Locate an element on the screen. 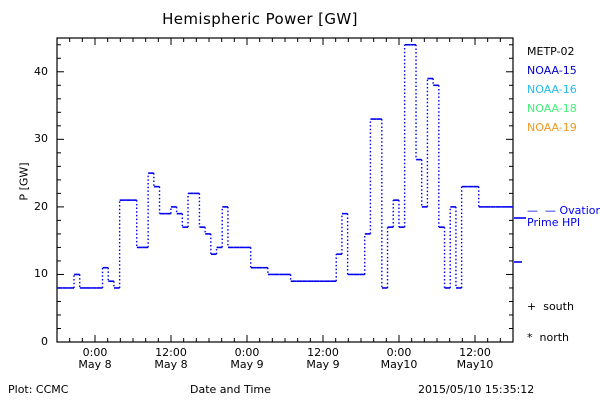  legend-item-noaa-19: NOAA-19 is located at coordinates (552, 127).